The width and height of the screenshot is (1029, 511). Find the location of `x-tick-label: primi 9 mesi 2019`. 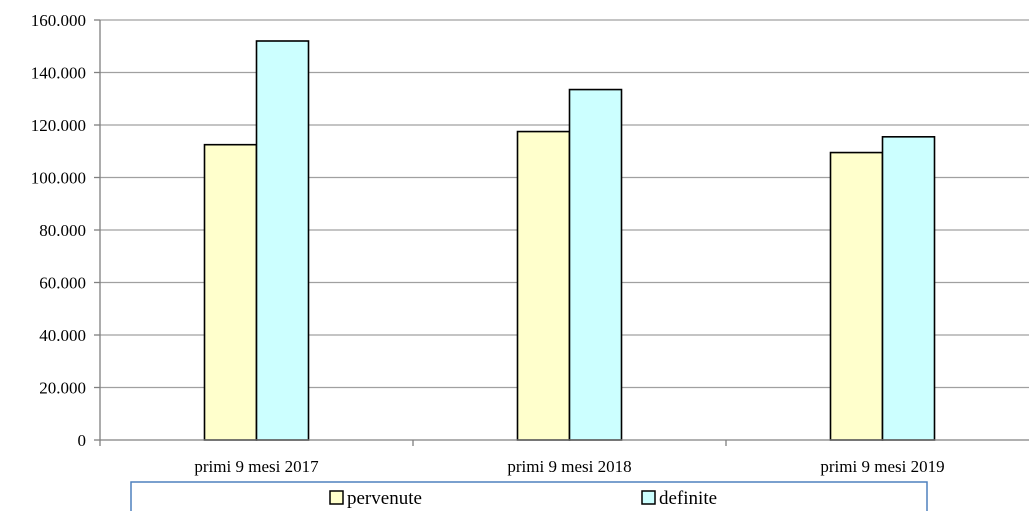

x-tick-label: primi 9 mesi 2019 is located at coordinates (882, 466).